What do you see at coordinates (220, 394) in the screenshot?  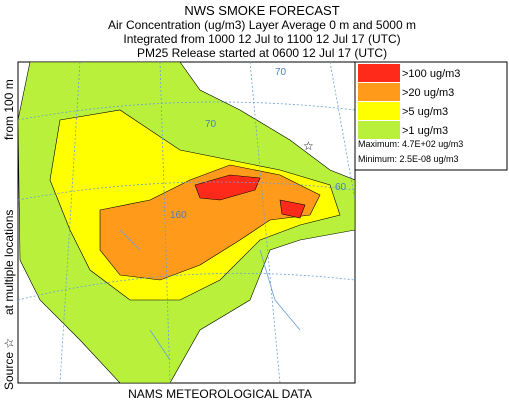 I see `footer: NAMS METEOROLOGICAL DATA` at bounding box center [220, 394].